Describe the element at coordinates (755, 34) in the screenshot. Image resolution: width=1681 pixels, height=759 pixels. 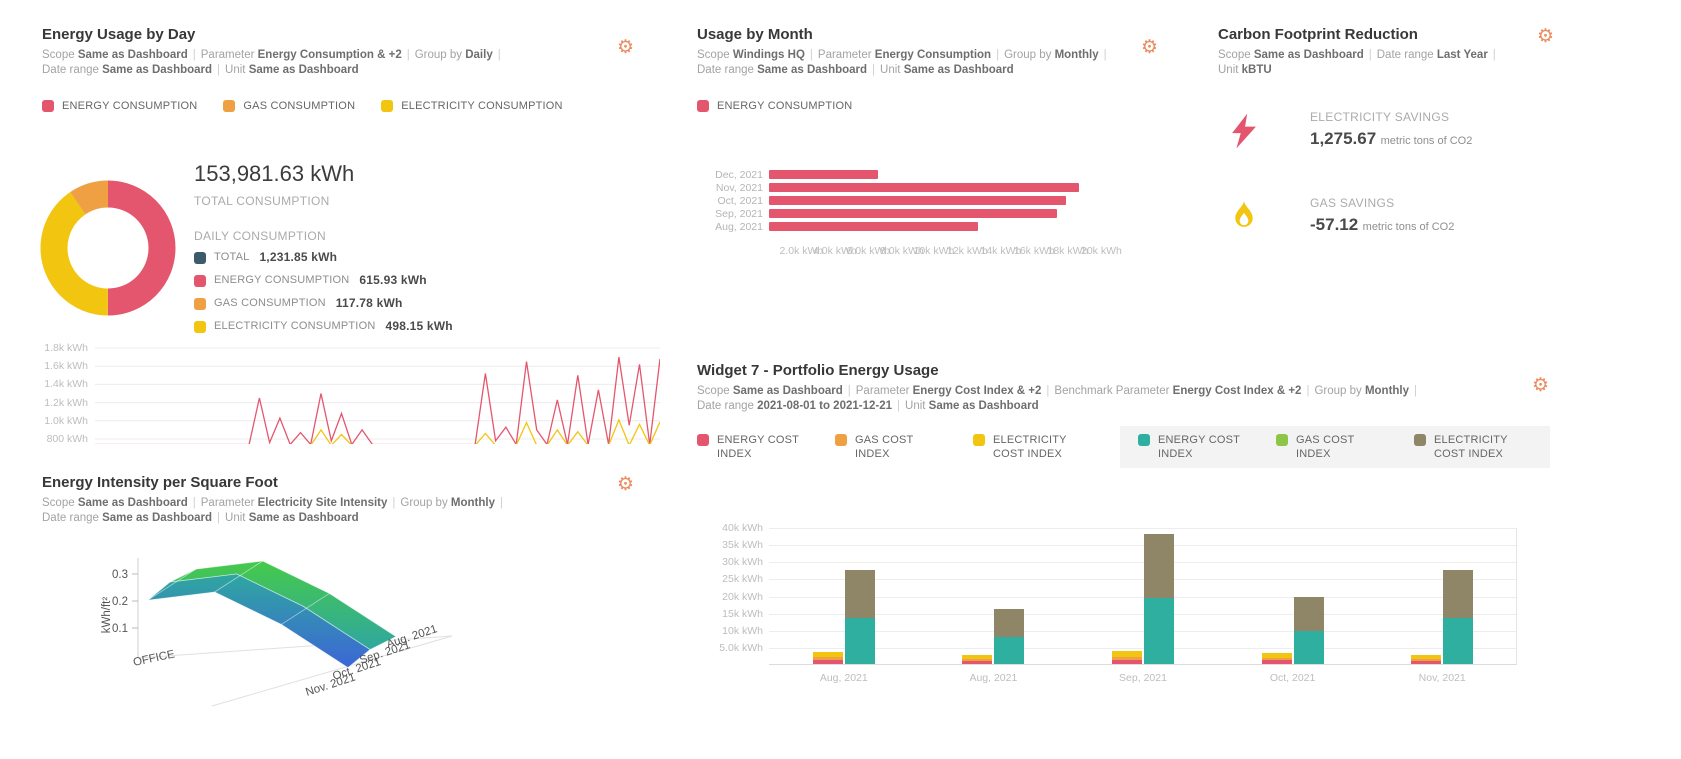
I see `widget-title: Usage by Month` at that location.